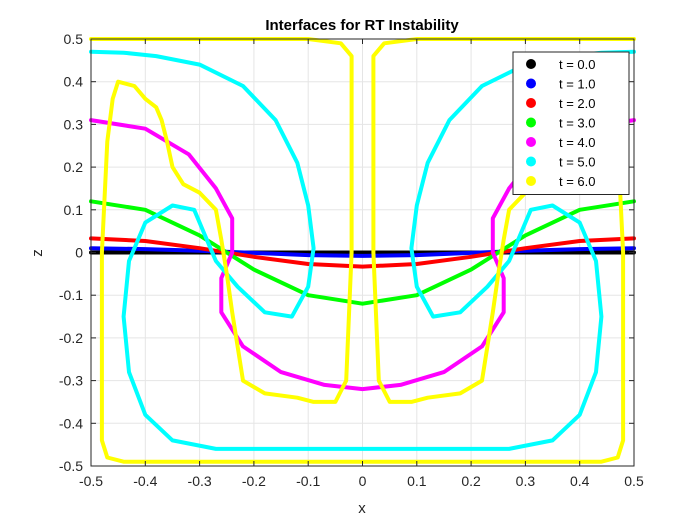 The height and width of the screenshot is (525, 700). I want to click on y-tick-label: -0.5, so click(71, 466).